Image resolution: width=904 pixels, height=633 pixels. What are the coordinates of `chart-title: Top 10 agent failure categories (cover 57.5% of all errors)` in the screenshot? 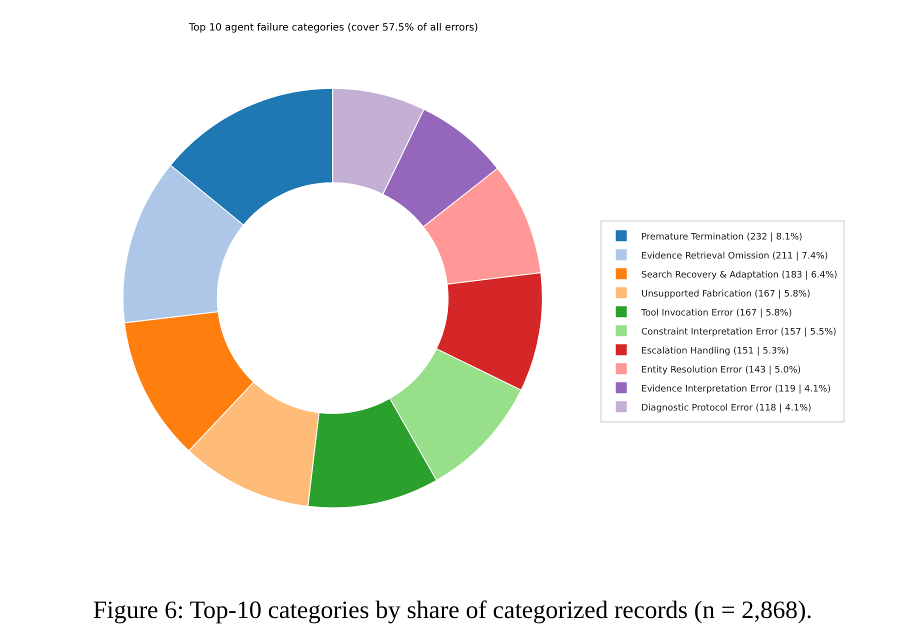 It's located at (333, 28).